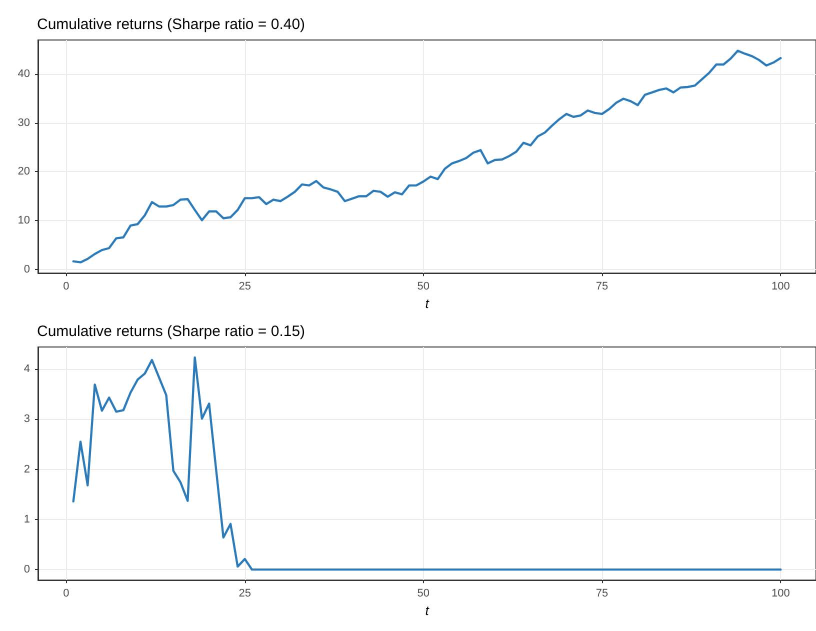  I want to click on y-tick-label: 2, so click(27, 469).